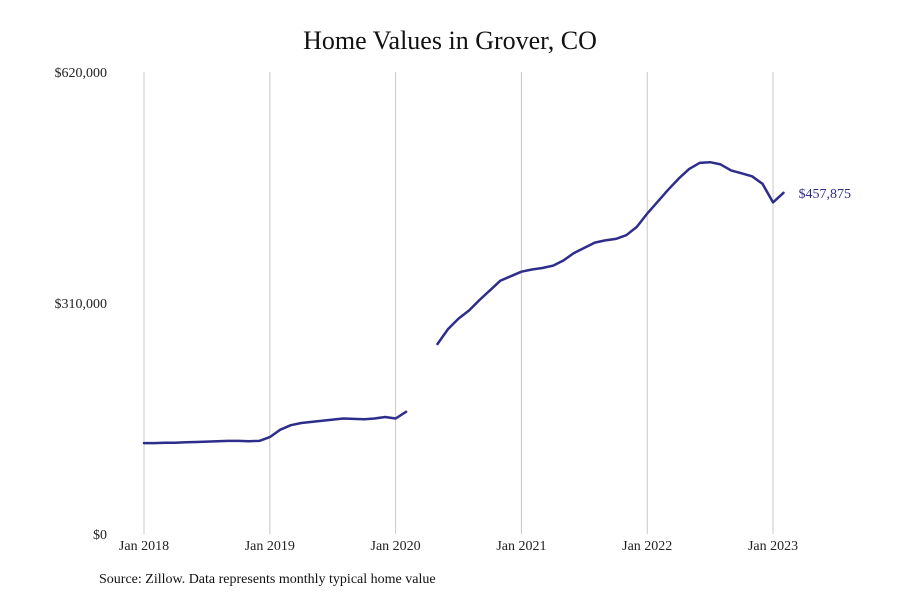  What do you see at coordinates (825, 194) in the screenshot?
I see `end-value-label: $457,875` at bounding box center [825, 194].